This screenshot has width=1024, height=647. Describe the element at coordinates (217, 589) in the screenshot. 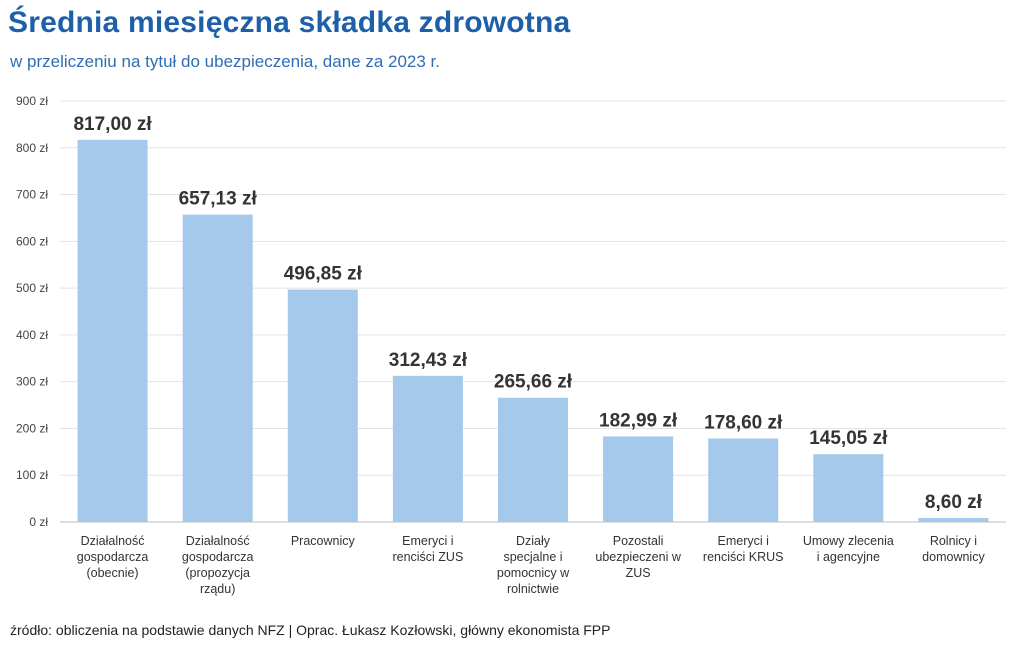

I see `x-tick-label-line: rządu)` at that location.